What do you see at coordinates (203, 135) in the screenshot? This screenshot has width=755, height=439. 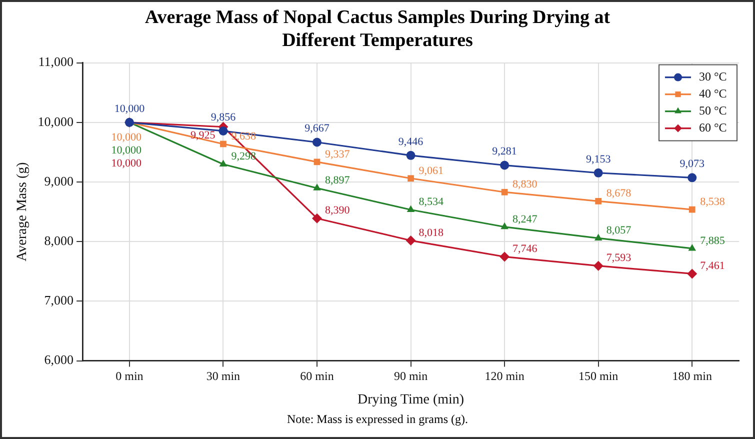 I see `data-label: 9,925` at bounding box center [203, 135].